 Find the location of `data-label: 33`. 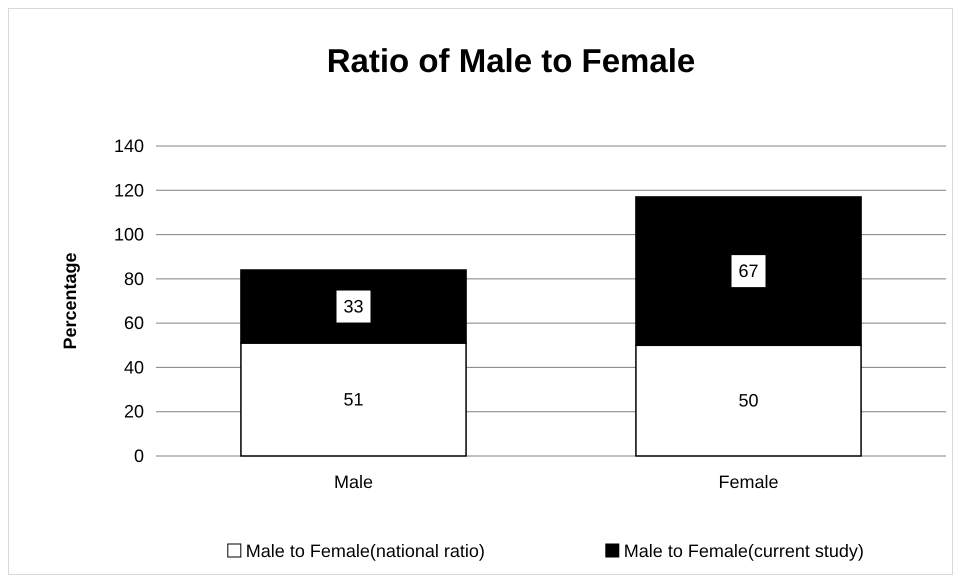

data-label: 33 is located at coordinates (353, 306).